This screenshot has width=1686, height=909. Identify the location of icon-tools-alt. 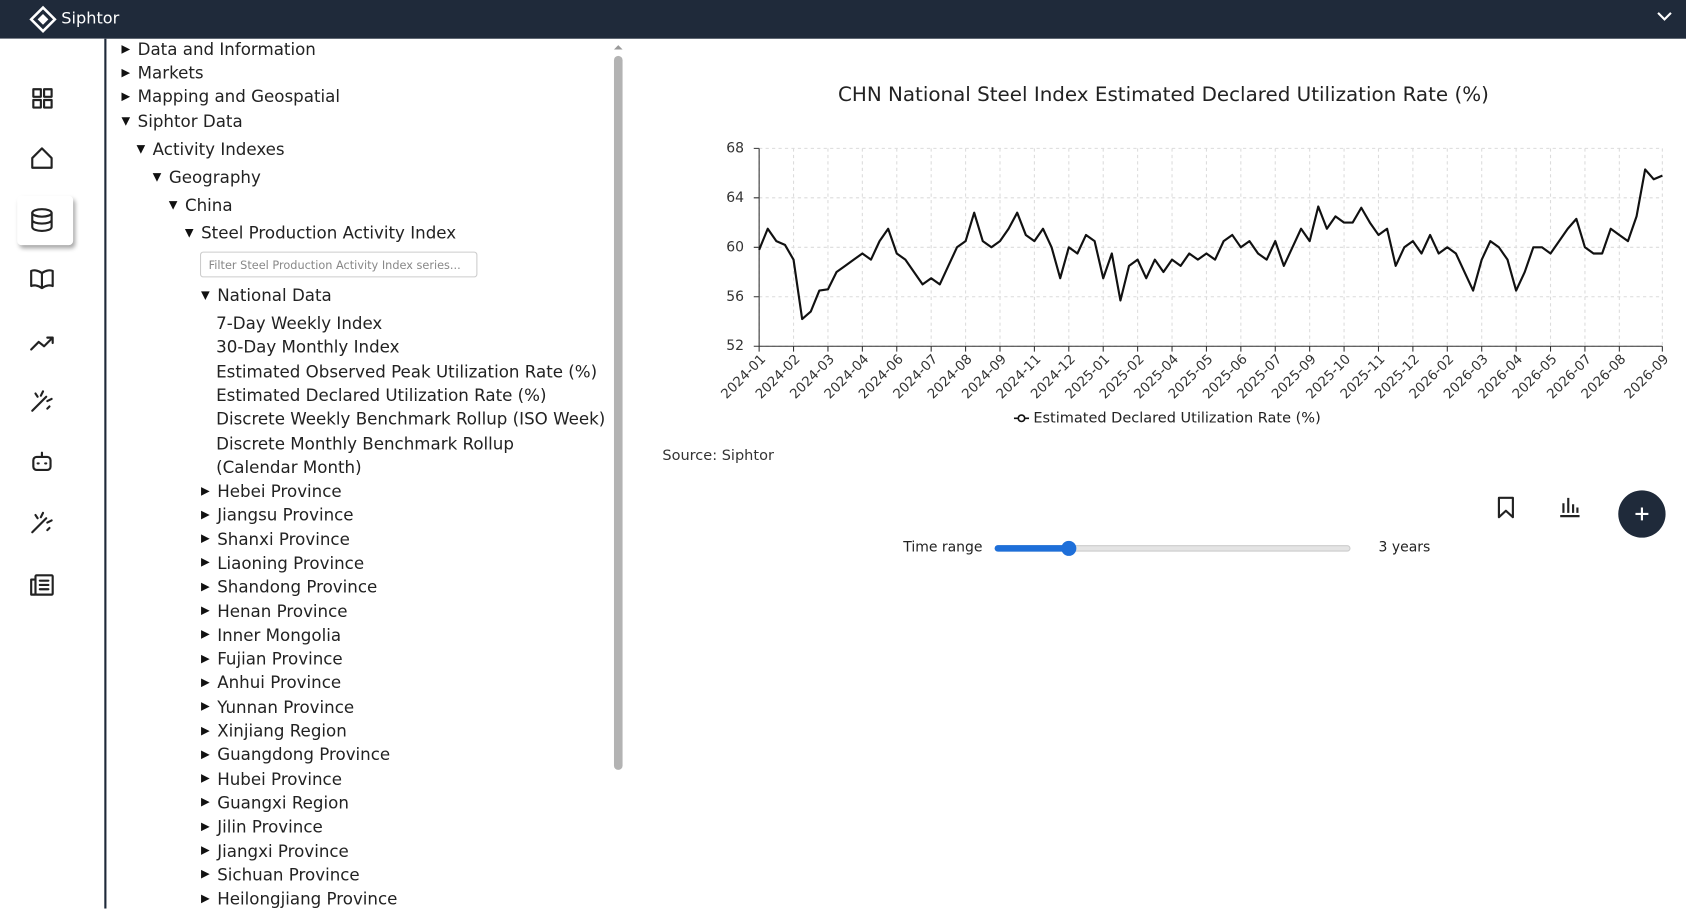
(42, 522).